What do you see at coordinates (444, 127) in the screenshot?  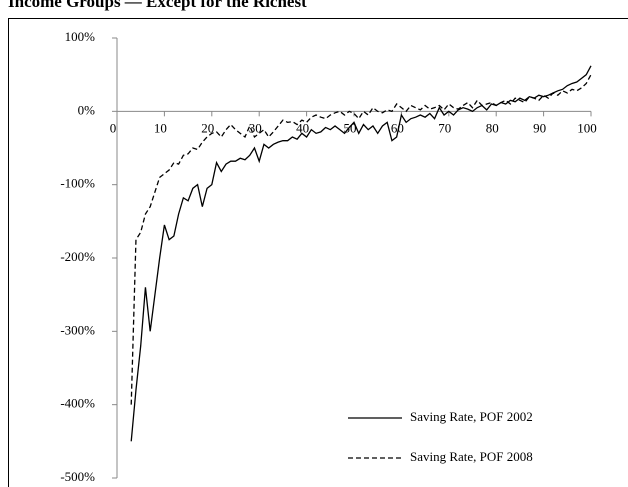 I see `x-tick-label: 70` at bounding box center [444, 127].